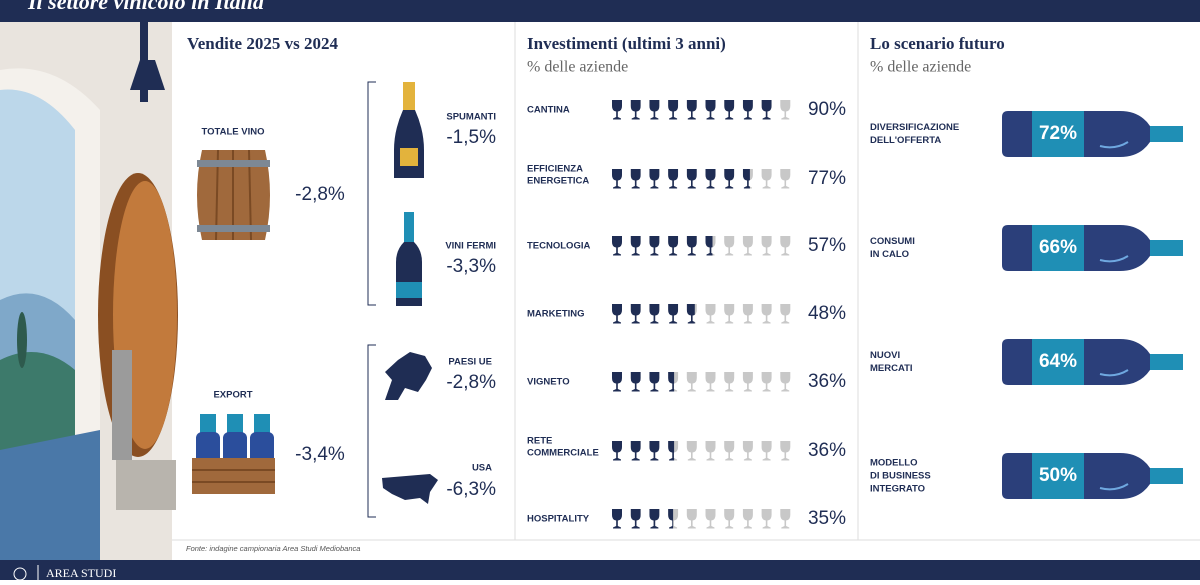 This screenshot has width=1200, height=585. What do you see at coordinates (233, 132) in the screenshot?
I see `label: TOTALE VINO` at bounding box center [233, 132].